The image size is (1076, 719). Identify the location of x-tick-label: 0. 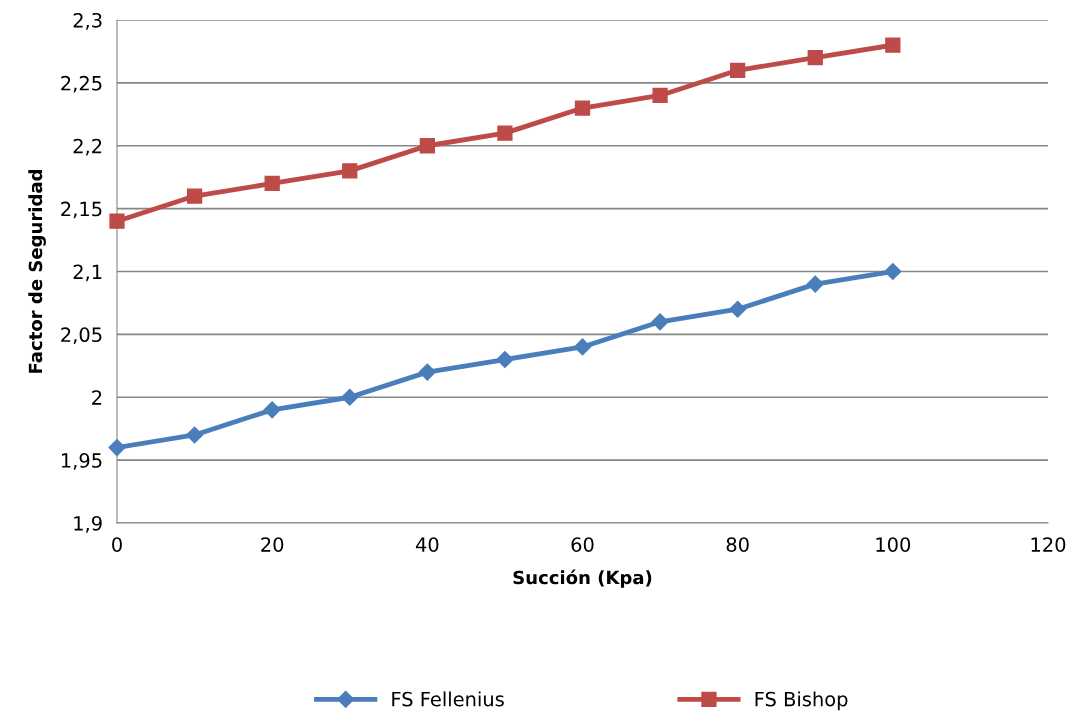
(117, 544).